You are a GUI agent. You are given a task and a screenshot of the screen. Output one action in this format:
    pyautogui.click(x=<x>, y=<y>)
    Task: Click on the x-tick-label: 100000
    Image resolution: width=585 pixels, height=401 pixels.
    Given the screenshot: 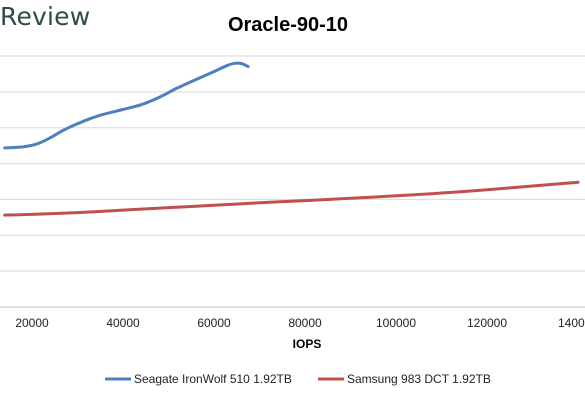 What is the action you would take?
    pyautogui.click(x=396, y=323)
    